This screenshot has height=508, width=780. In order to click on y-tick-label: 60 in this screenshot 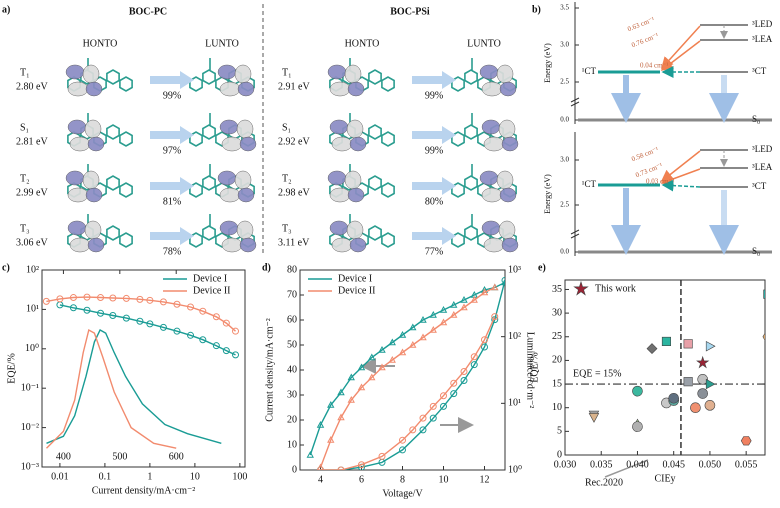, I will do `click(292, 319)`.